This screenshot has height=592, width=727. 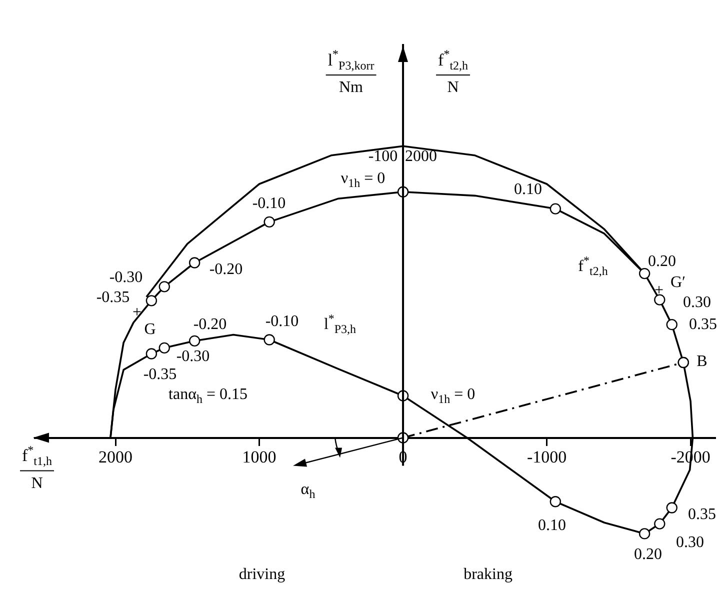 What do you see at coordinates (115, 456) in the screenshot?
I see `x-tick-label: 2000` at bounding box center [115, 456].